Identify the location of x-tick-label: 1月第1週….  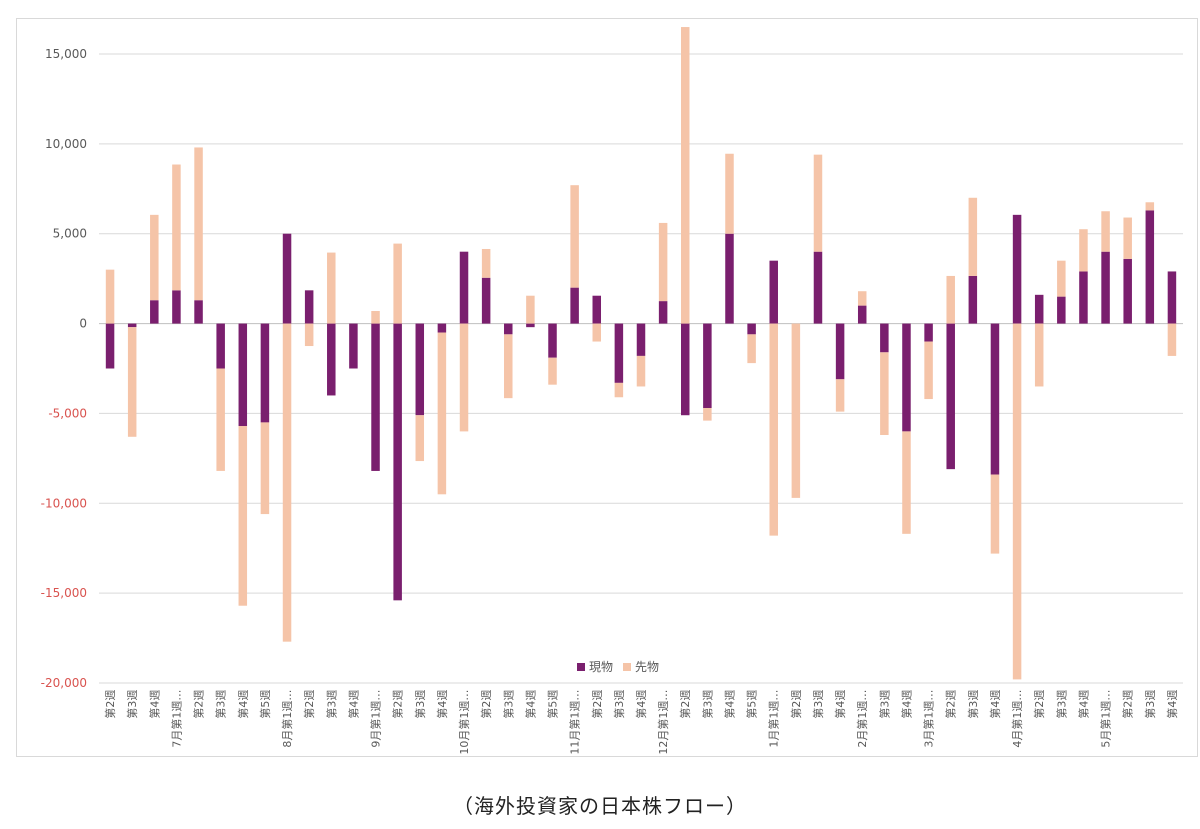
(774, 719).